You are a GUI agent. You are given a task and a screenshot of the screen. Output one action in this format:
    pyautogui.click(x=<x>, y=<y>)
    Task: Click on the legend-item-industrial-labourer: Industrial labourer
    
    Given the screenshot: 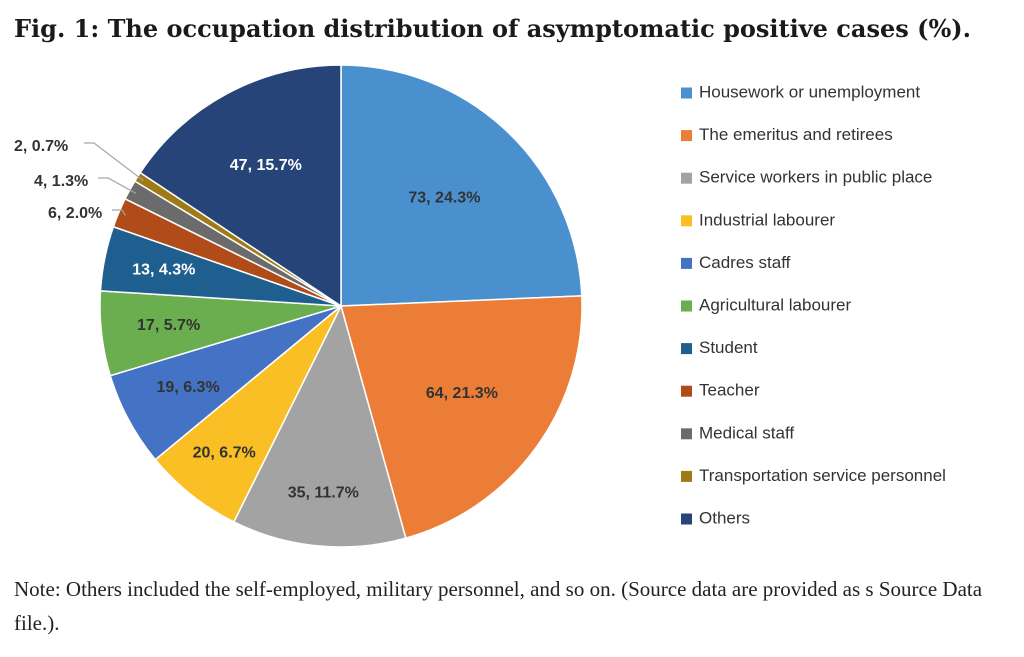 What is the action you would take?
    pyautogui.click(x=758, y=219)
    